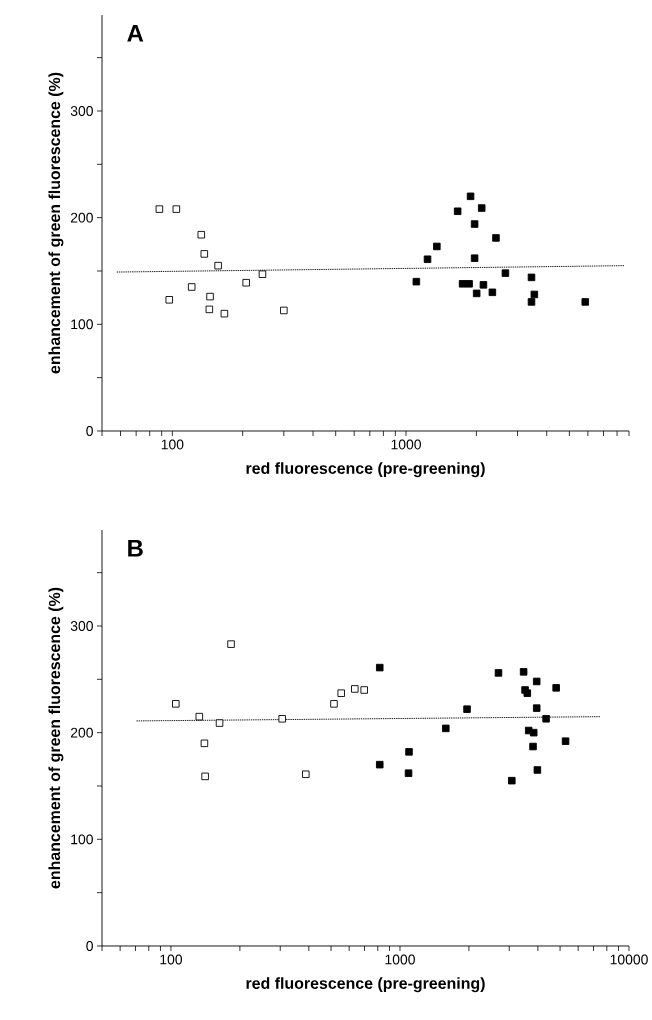 This screenshot has width=652, height=1020. What do you see at coordinates (135, 548) in the screenshot?
I see `chart-title: B` at bounding box center [135, 548].